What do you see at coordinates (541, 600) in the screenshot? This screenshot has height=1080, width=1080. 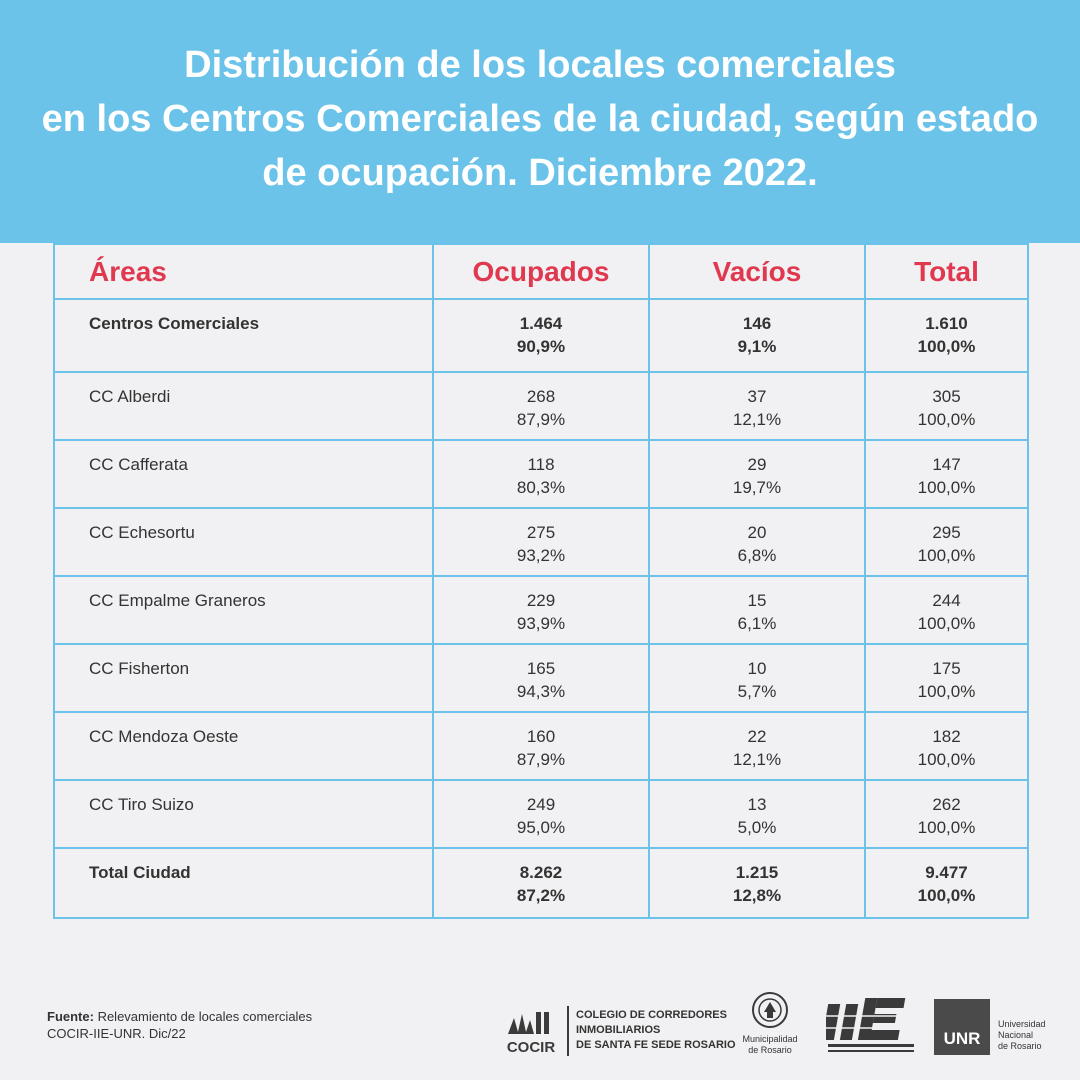 I see `ocupados-count: 229` at bounding box center [541, 600].